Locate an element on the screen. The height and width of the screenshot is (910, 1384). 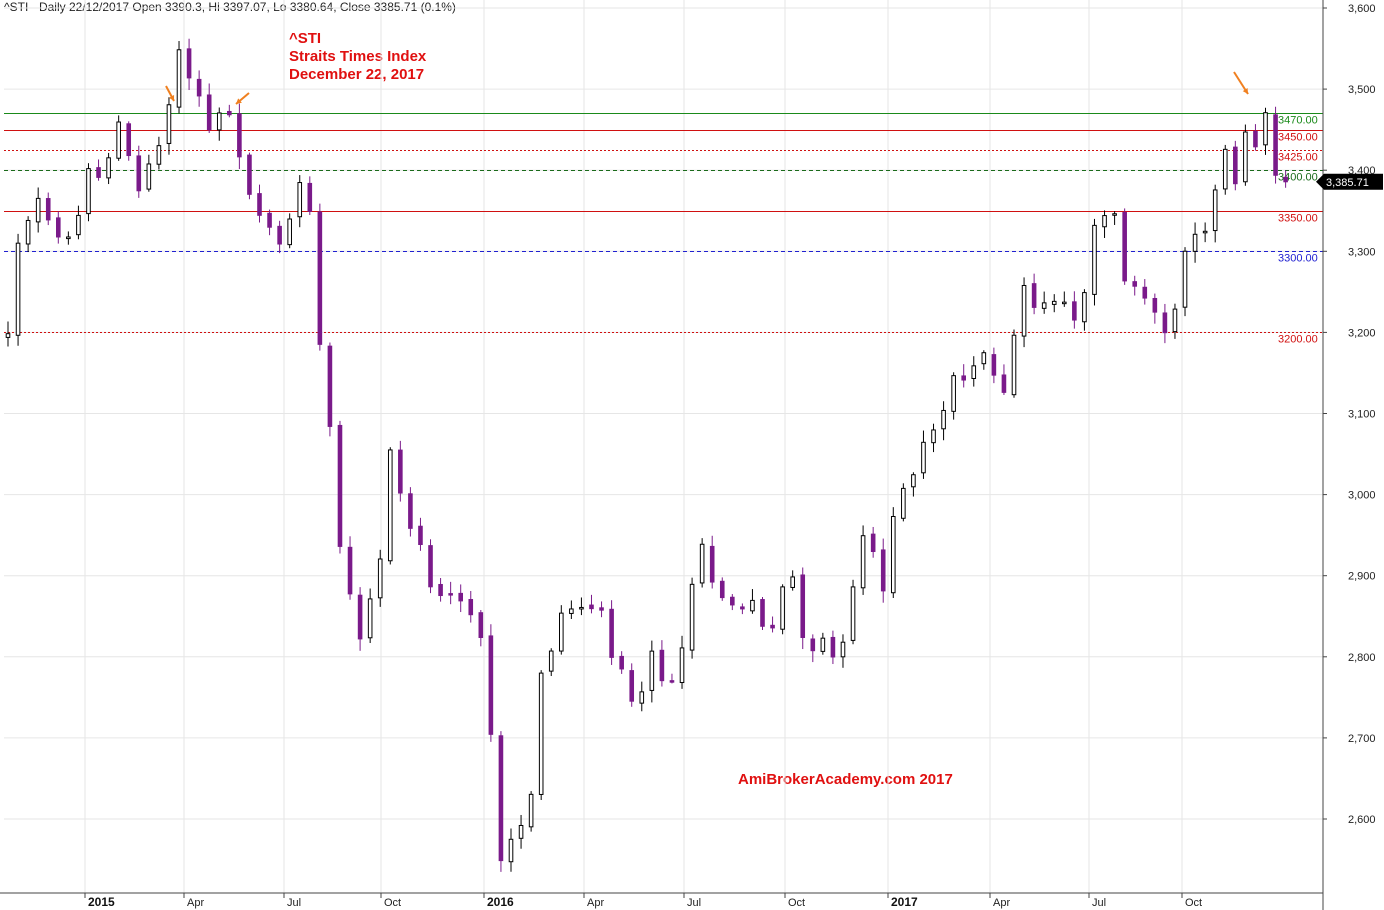
level-label: 3470.00 is located at coordinates (1298, 121).